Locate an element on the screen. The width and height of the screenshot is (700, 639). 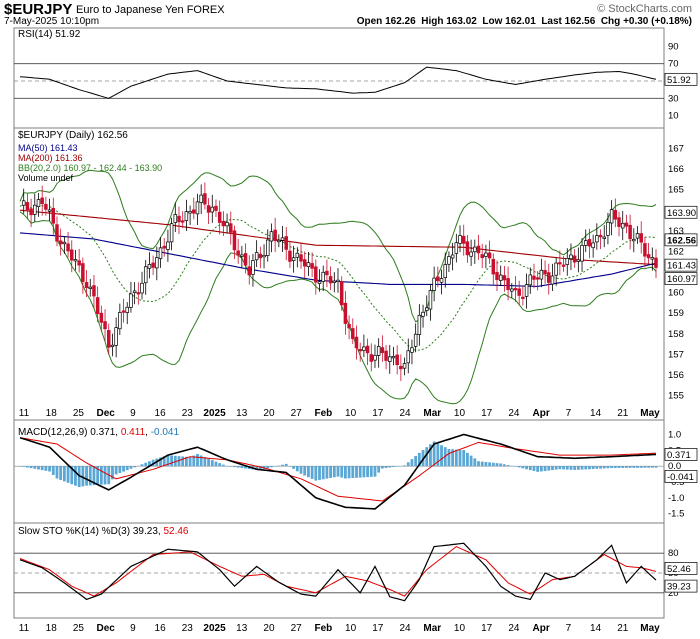
x-tick-Apr-0: Apr is located at coordinates (541, 413).